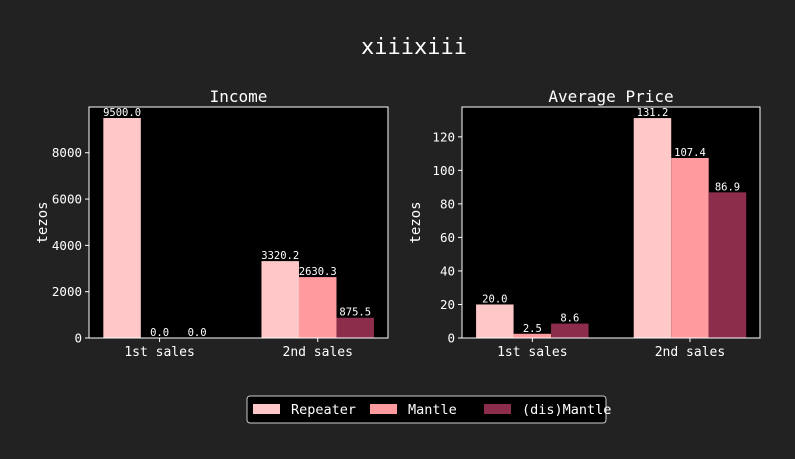 The height and width of the screenshot is (459, 795). Describe the element at coordinates (432, 410) in the screenshot. I see `legend-label: Mantle` at that location.